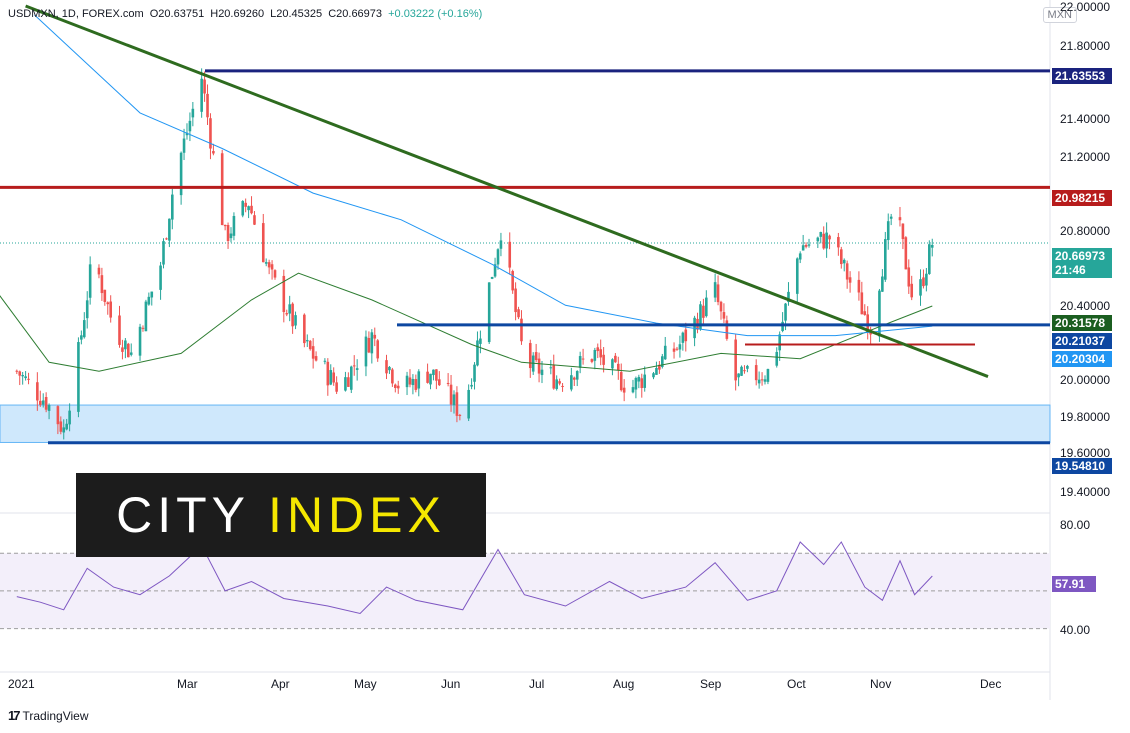 This screenshot has width=1130, height=733. Describe the element at coordinates (1059, 15) in the screenshot. I see `currency-badge: MXN` at that location.